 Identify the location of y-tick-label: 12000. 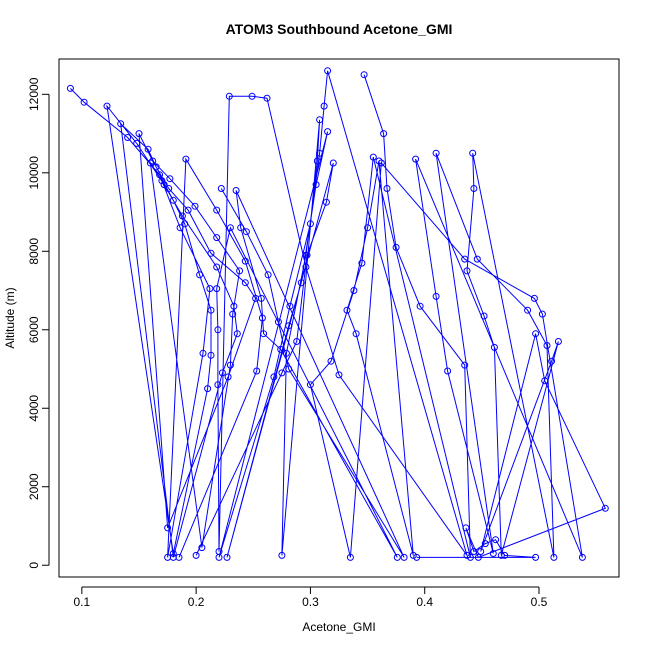
(34, 94).